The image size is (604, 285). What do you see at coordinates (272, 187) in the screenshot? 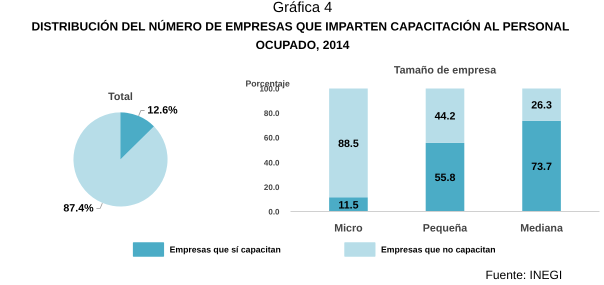
I see `y-tick-label: 20.0` at bounding box center [272, 187].